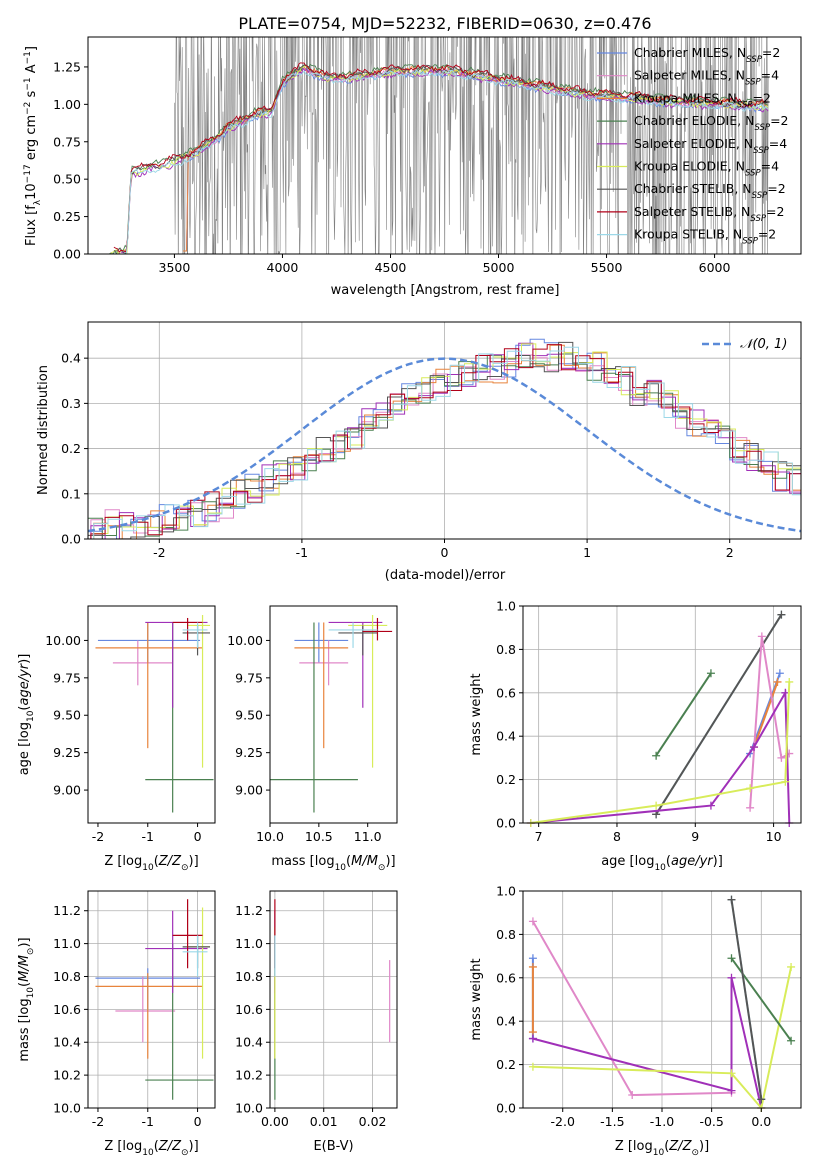 The width and height of the screenshot is (819, 1170). I want to click on x-tick-label: -1.0, so click(662, 1121).